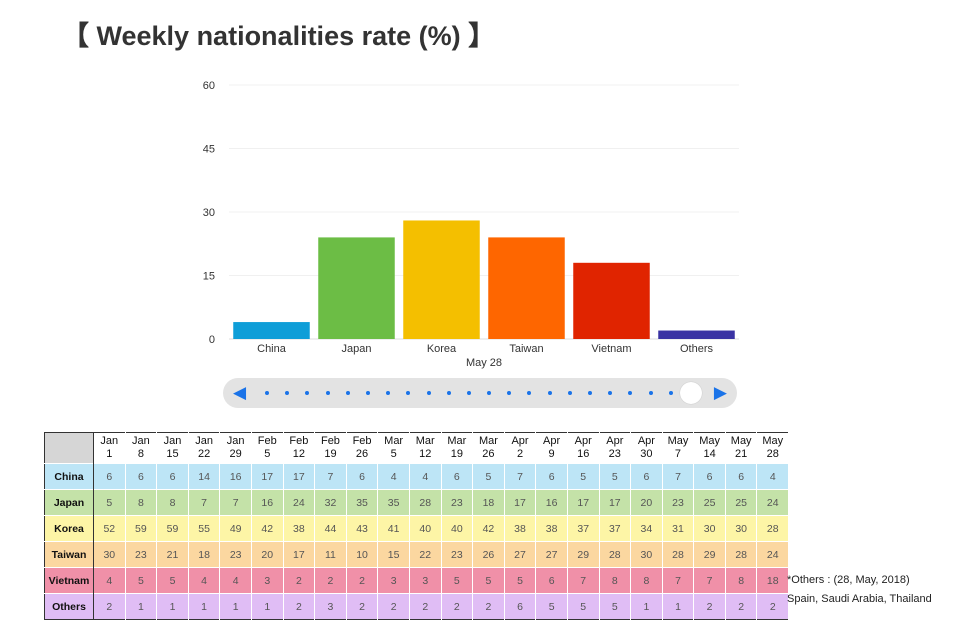 The height and width of the screenshot is (622, 960). I want to click on table-cell: 3, so click(267, 580).